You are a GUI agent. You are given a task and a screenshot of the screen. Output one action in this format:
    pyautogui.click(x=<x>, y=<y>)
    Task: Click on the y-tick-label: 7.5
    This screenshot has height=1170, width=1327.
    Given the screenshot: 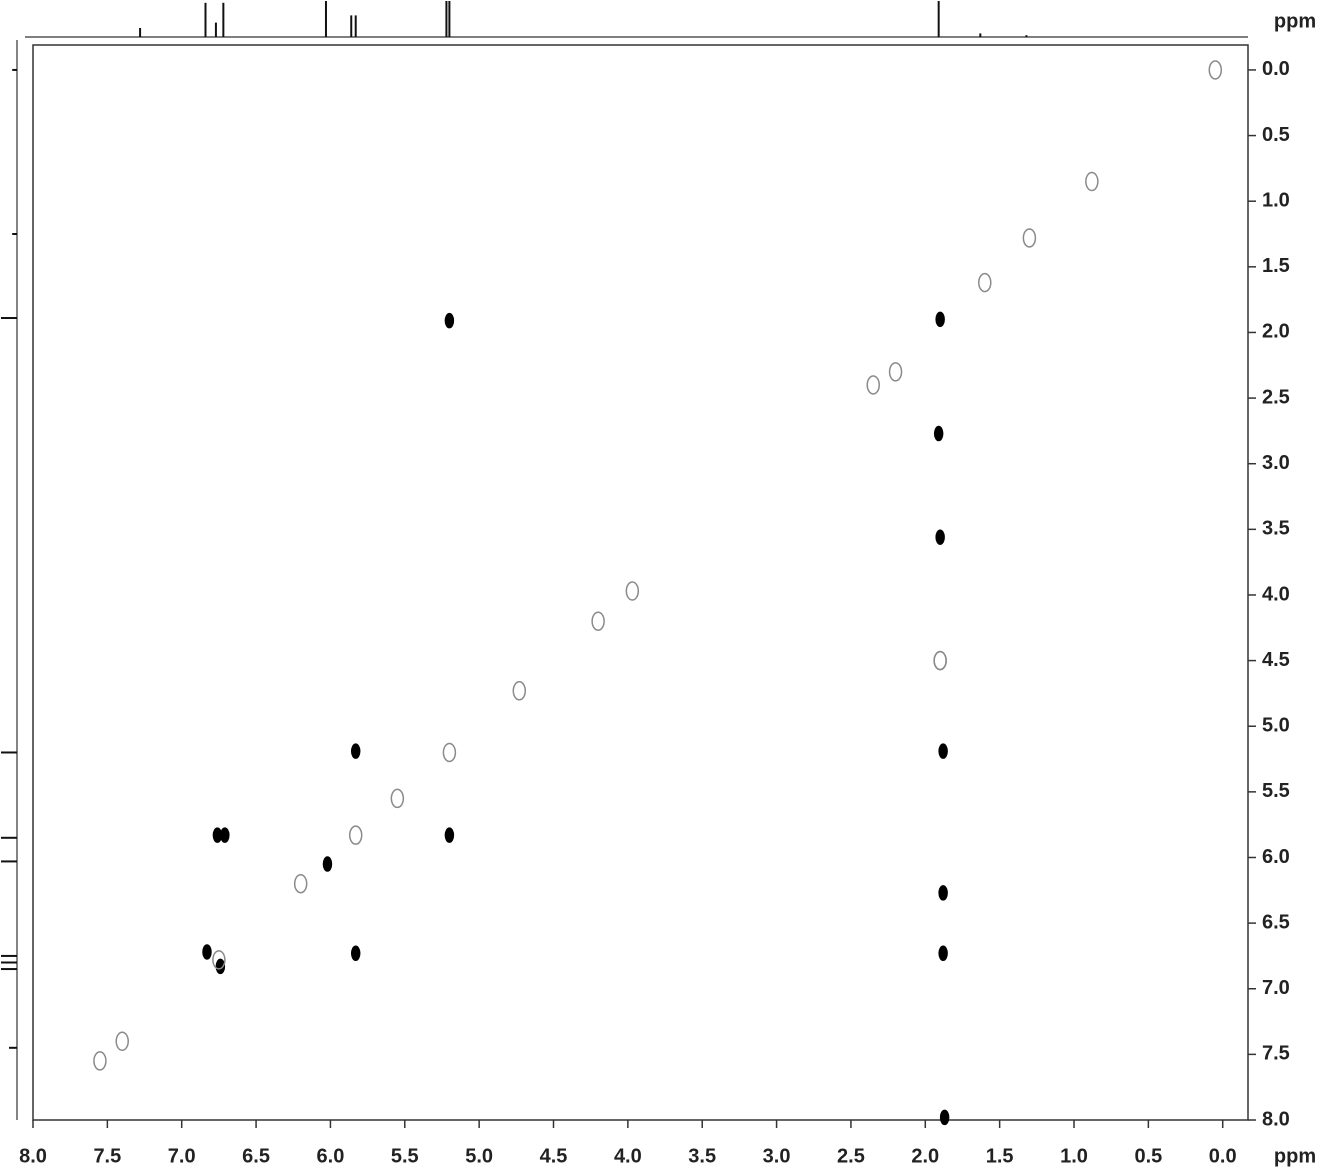 What is the action you would take?
    pyautogui.click(x=1276, y=1054)
    